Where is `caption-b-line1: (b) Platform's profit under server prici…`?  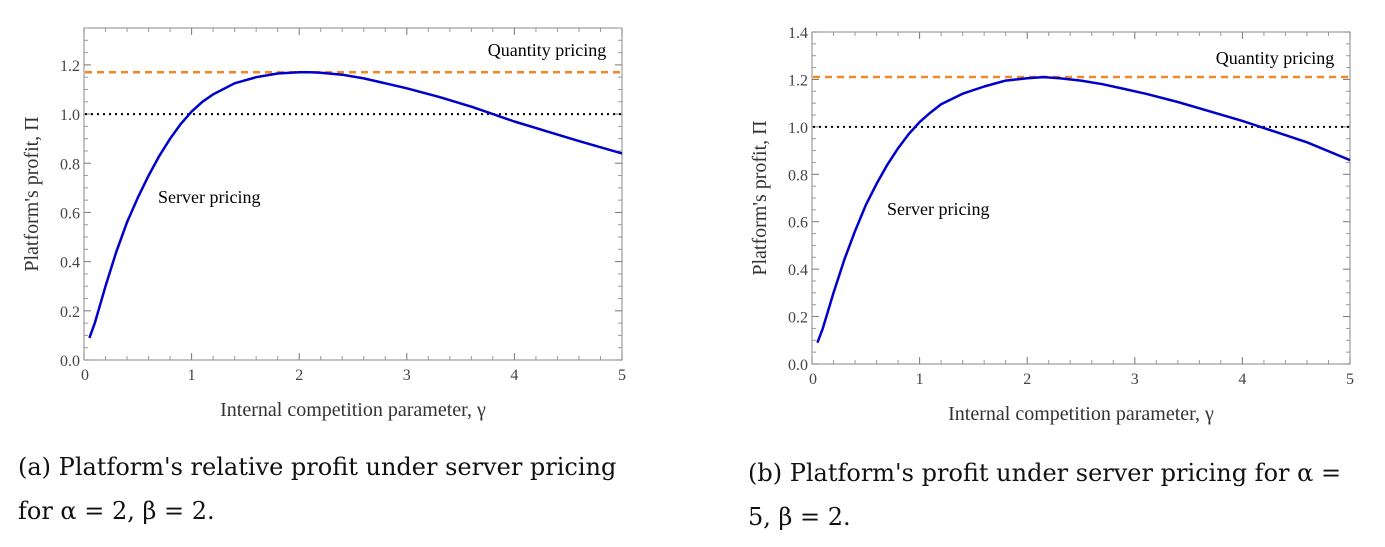 caption-b-line1: (b) Platform's profit under server prici… is located at coordinates (1045, 473).